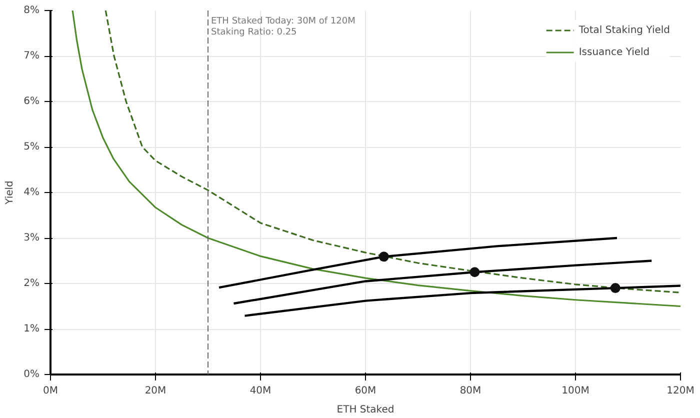 The height and width of the screenshot is (418, 700). I want to click on y-tick-label: 2%, so click(32, 283).